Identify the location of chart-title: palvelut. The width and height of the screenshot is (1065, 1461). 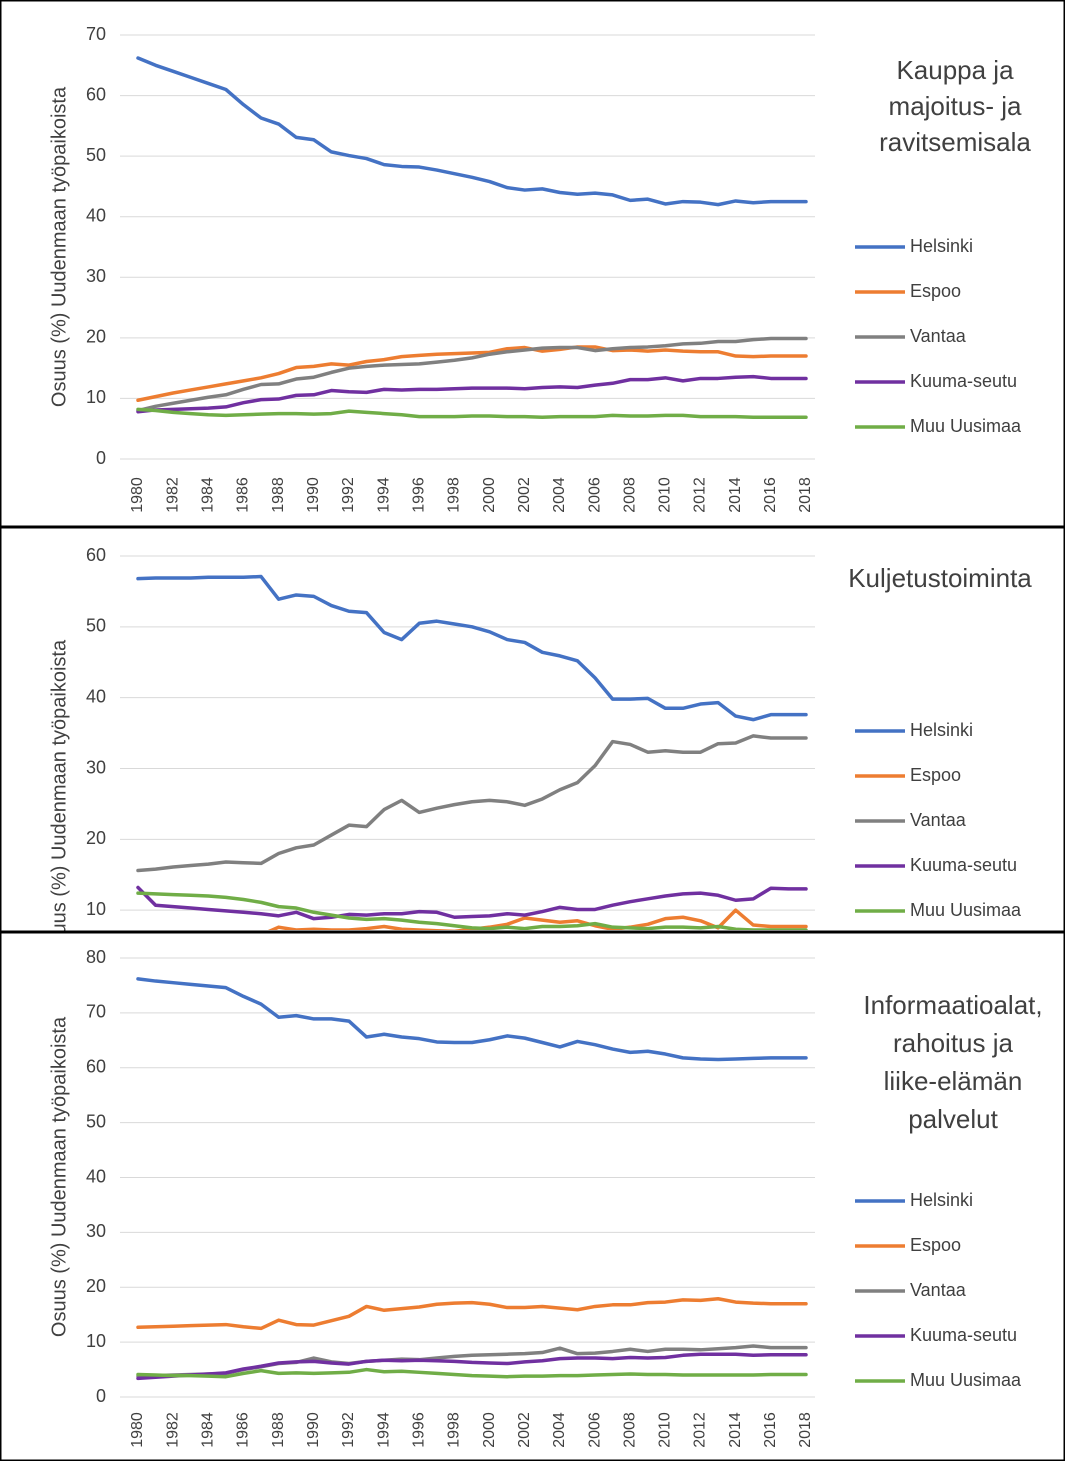
(953, 1119).